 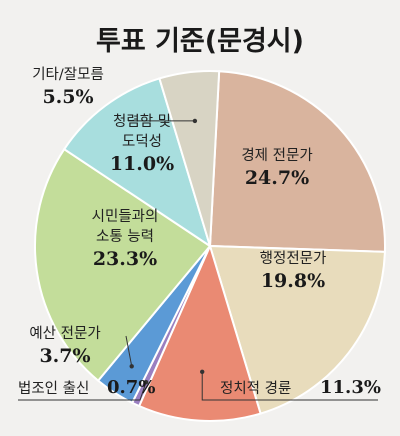 What do you see at coordinates (67, 97) in the screenshot?
I see `slice-value-기타-잘모름: 5.5%` at bounding box center [67, 97].